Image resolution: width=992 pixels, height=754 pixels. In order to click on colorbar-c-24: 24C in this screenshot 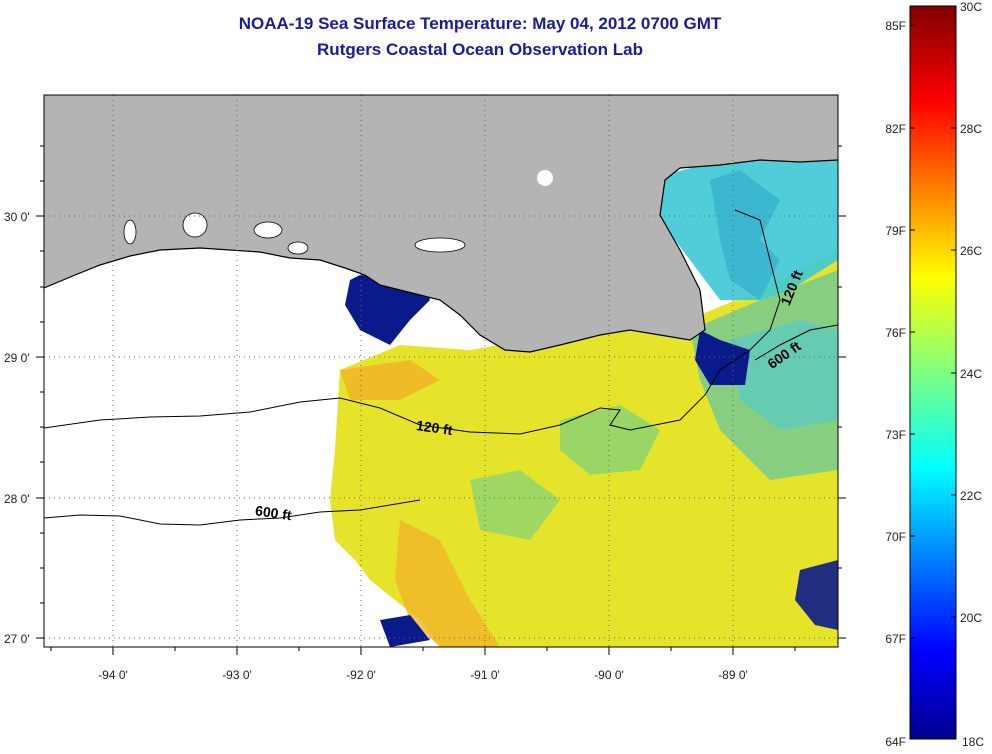, I will do `click(971, 374)`.